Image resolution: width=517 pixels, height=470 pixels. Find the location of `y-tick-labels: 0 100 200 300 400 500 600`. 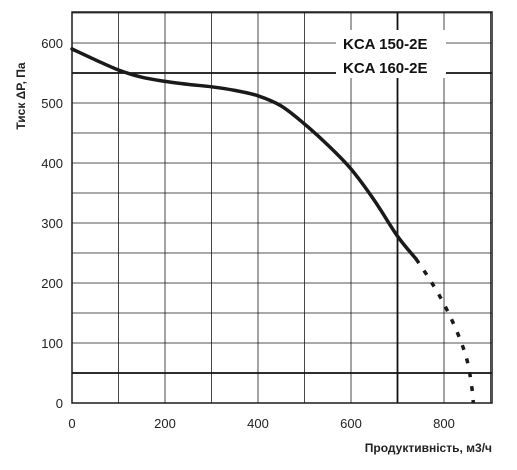

y-tick-labels: 0 100 200 300 400 500 600 is located at coordinates (52, 223).